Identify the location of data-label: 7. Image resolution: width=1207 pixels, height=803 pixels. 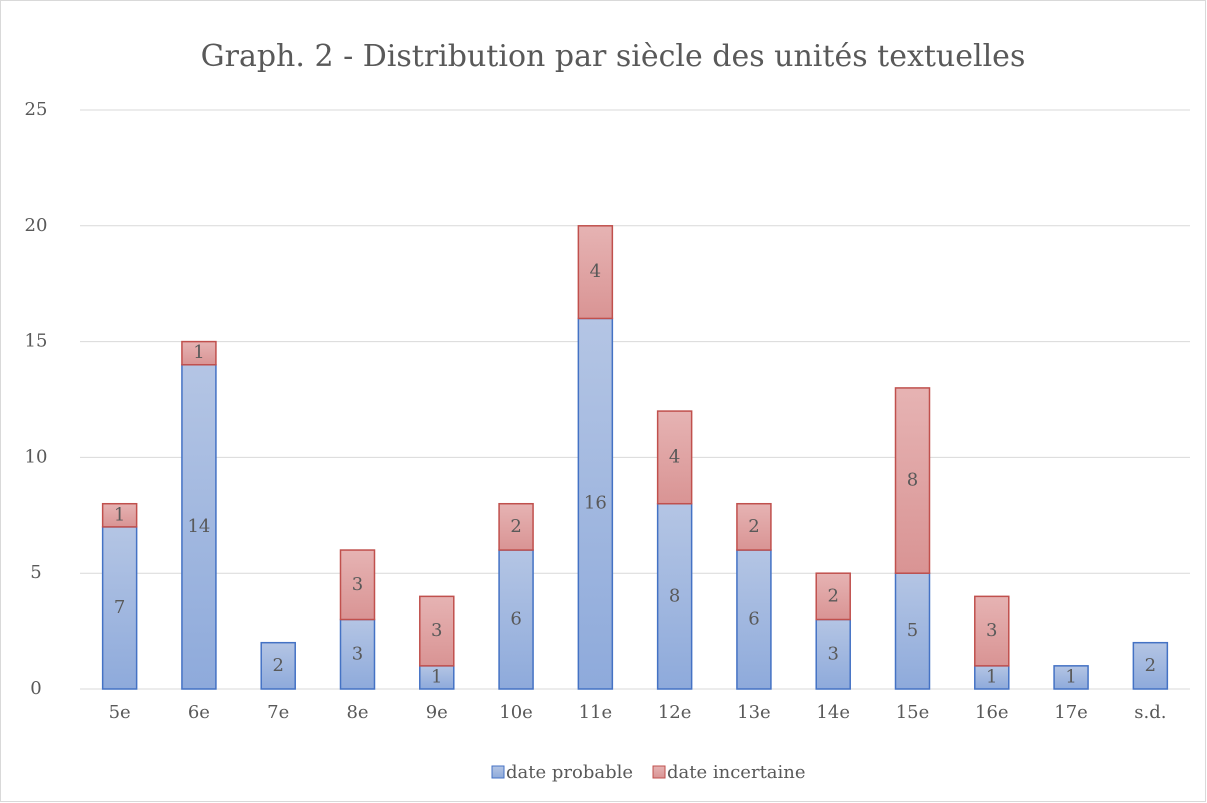
(119, 607).